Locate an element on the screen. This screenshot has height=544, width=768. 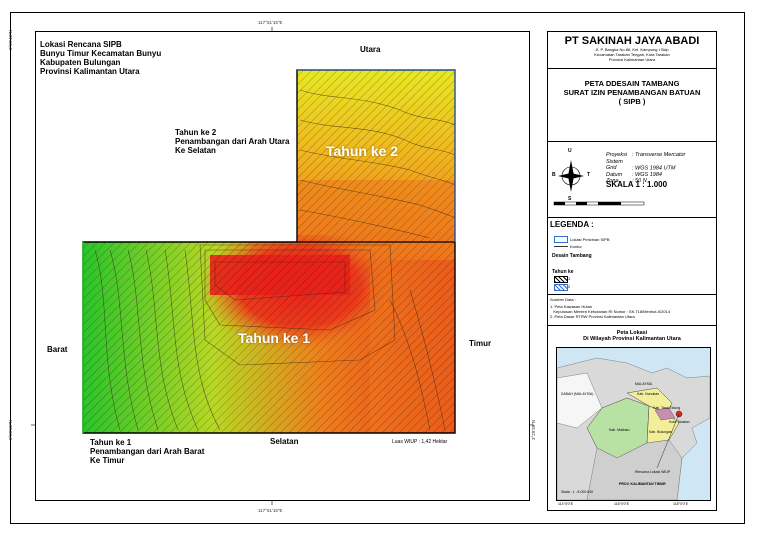
legend-item-boundary is located at coordinates (561, 239).